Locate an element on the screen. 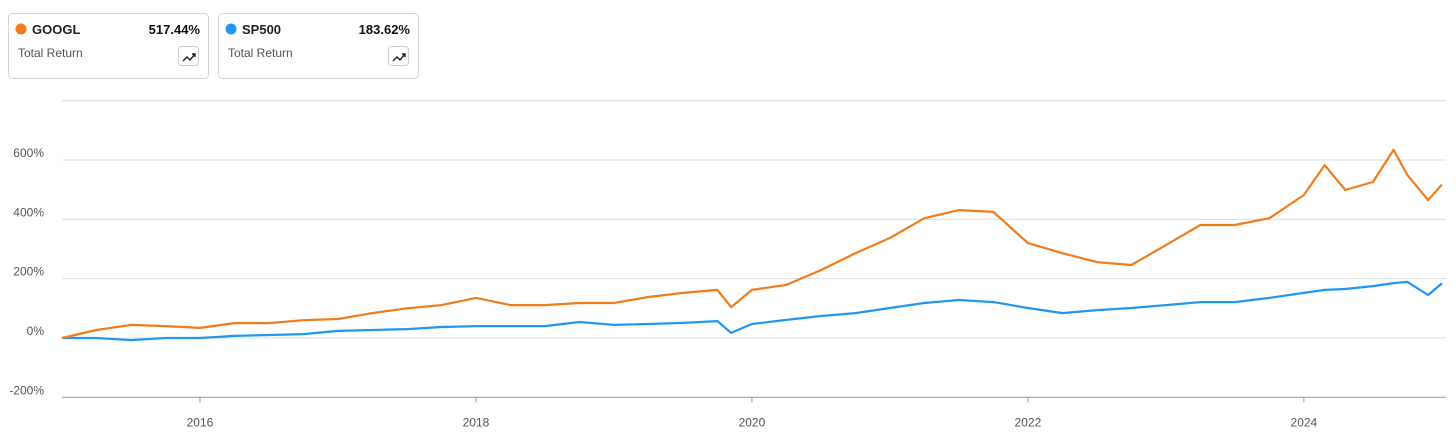 This screenshot has height=436, width=1456. y-tick-label: 400% is located at coordinates (28, 212).